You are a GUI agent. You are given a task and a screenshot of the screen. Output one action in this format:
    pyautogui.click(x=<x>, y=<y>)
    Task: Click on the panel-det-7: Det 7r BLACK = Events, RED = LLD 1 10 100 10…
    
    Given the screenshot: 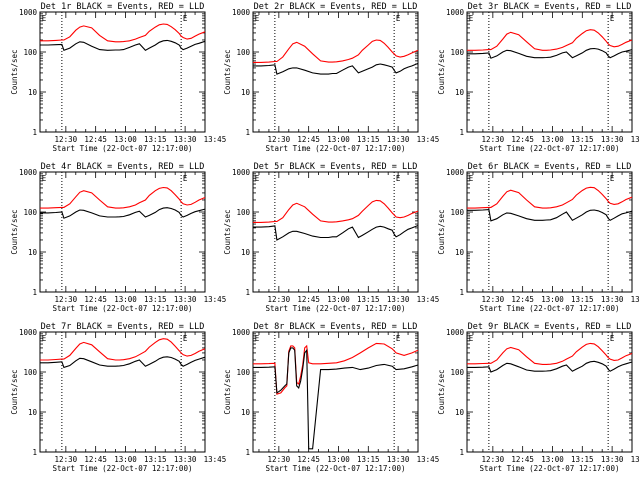 What is the action you would take?
    pyautogui.click(x=118, y=397)
    